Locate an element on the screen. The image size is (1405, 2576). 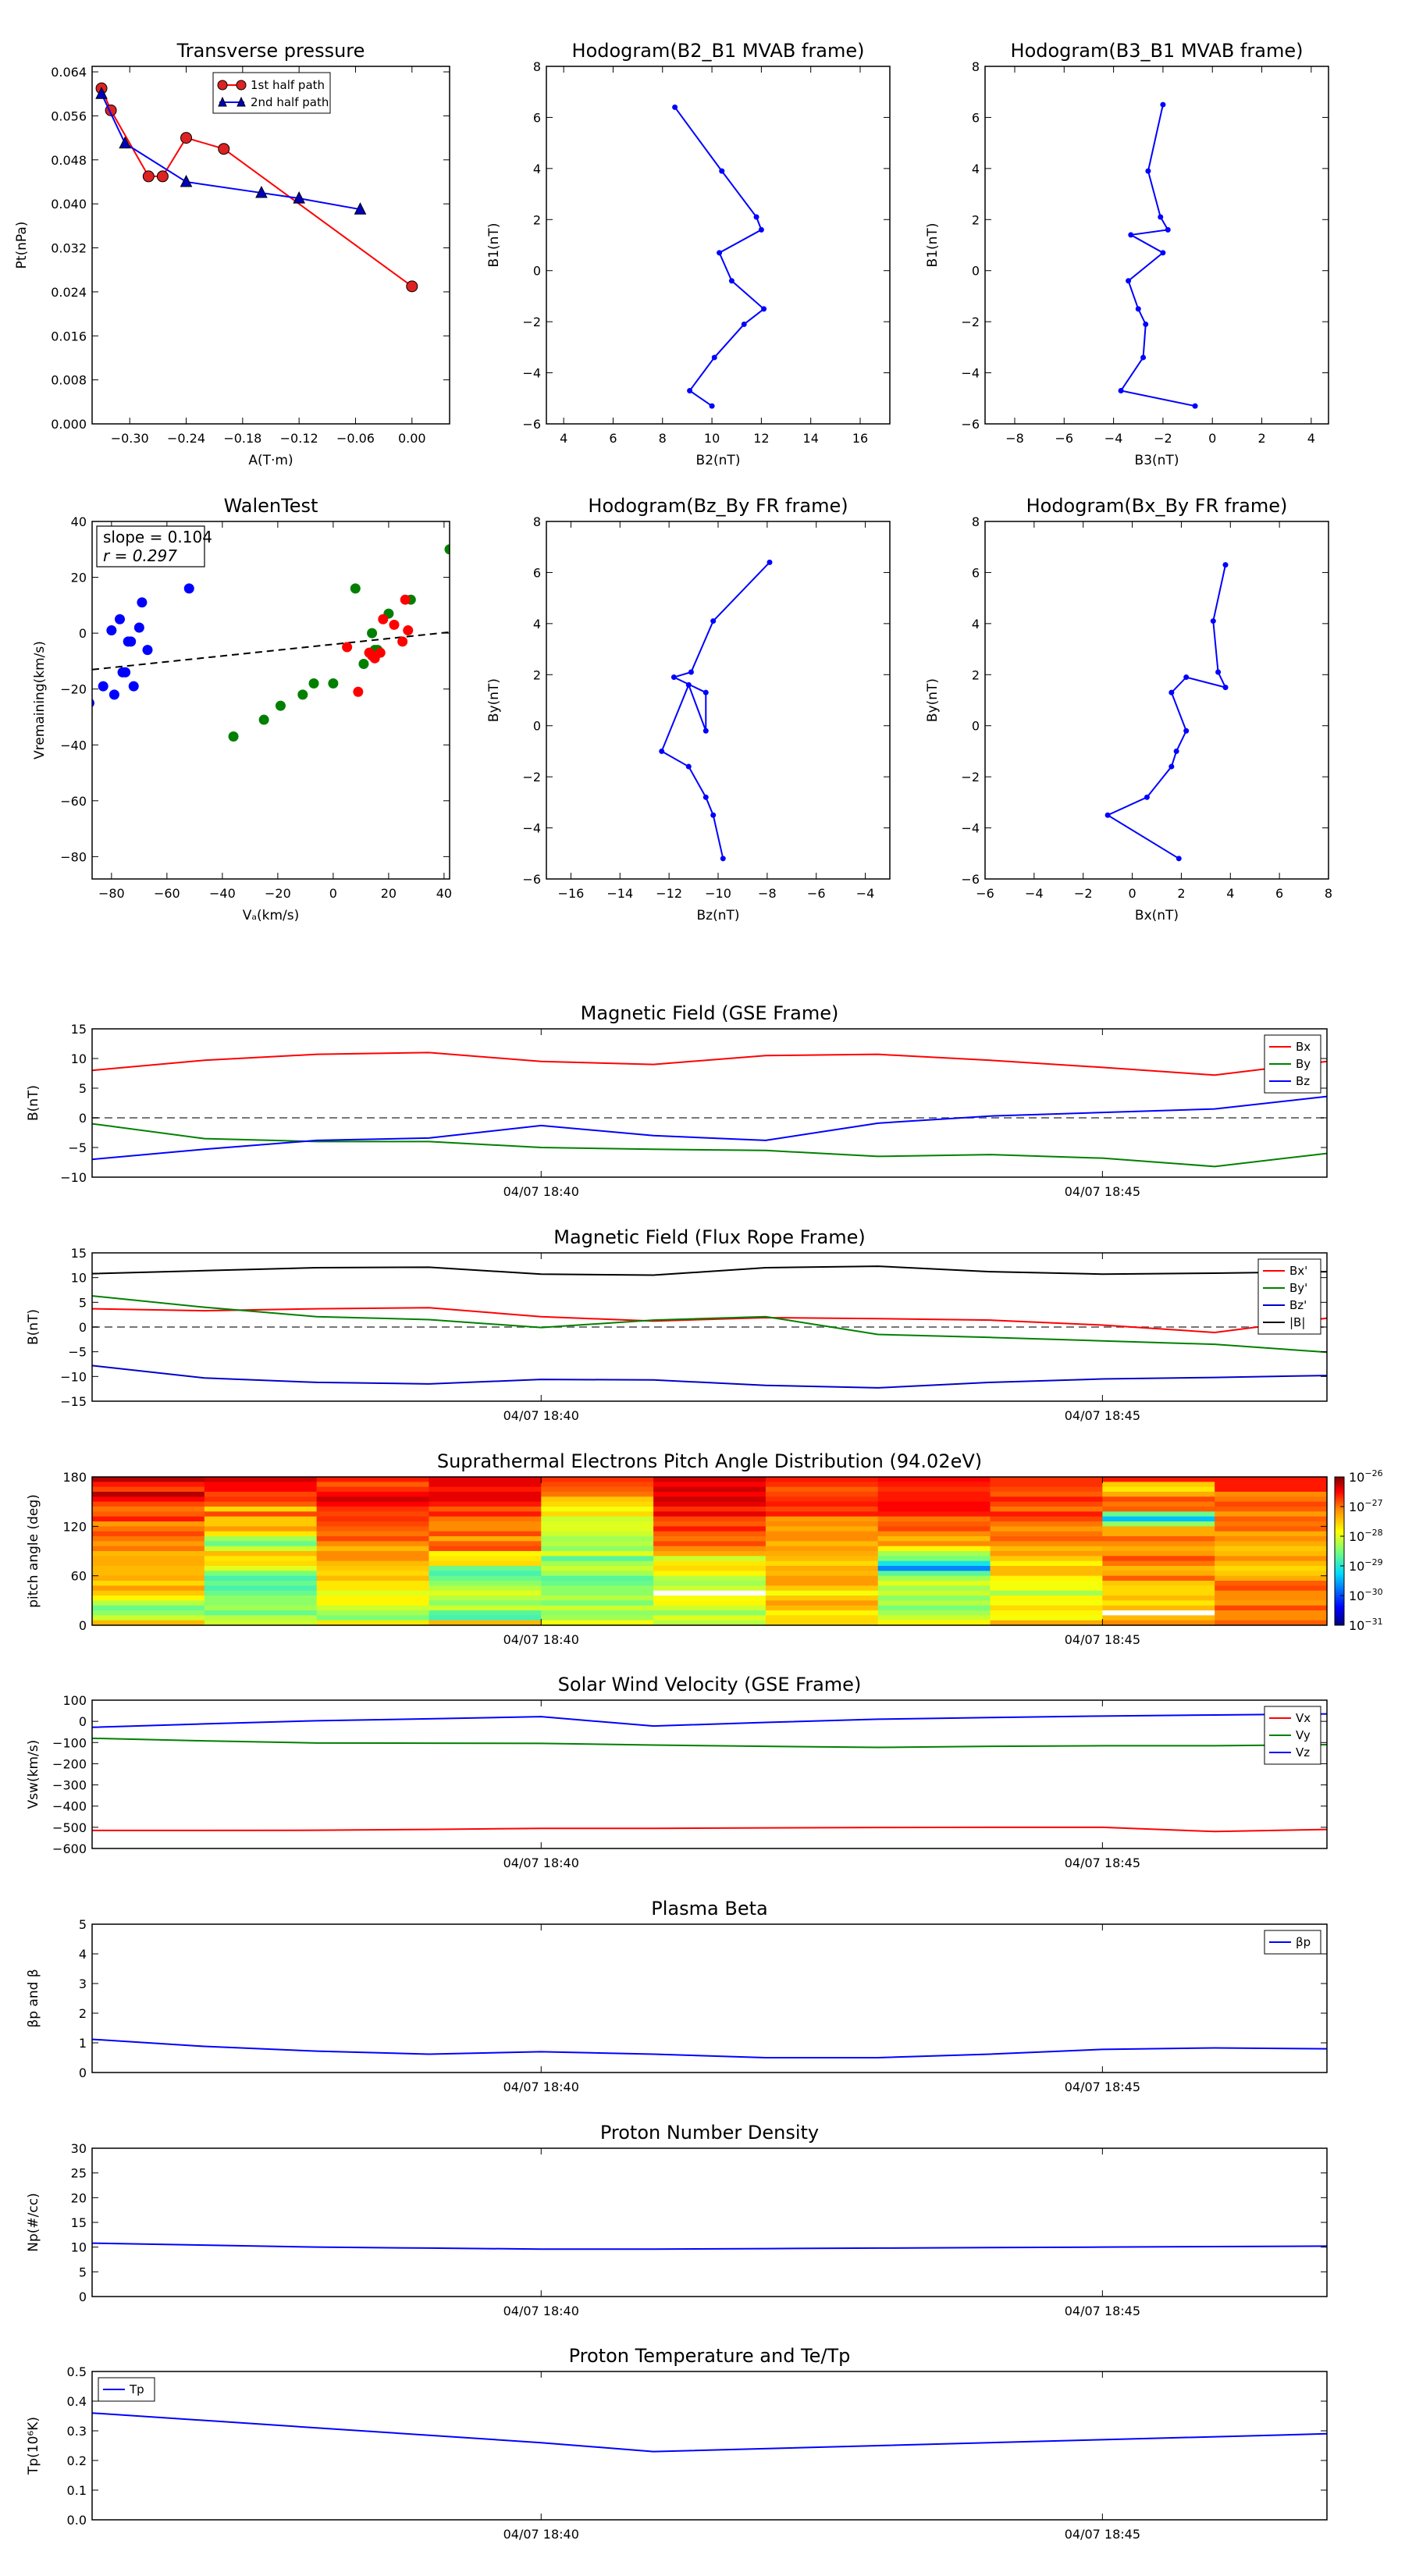
temp-series-Tp is located at coordinates (710, 2432).